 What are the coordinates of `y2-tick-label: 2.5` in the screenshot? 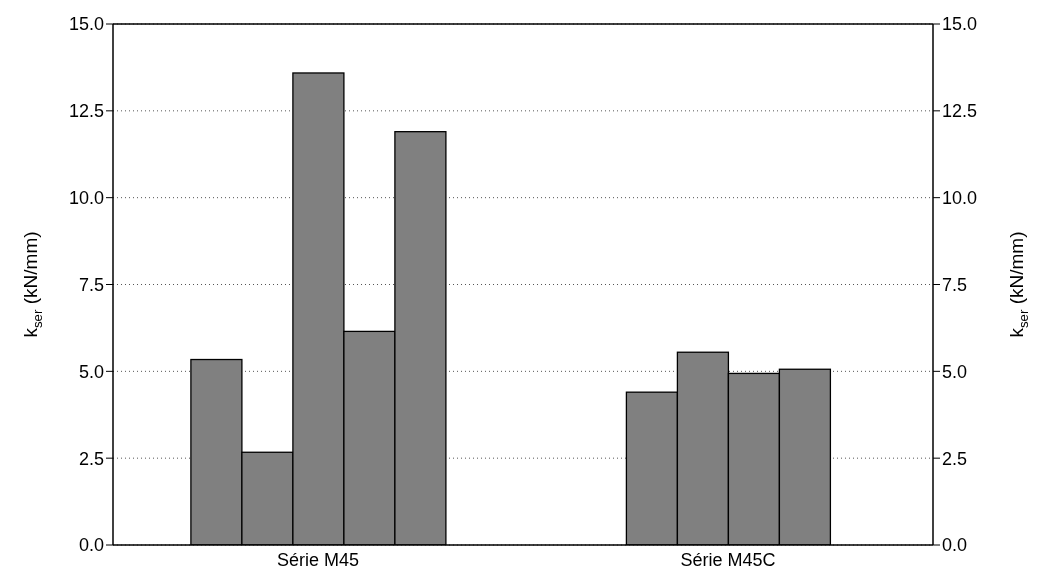 It's located at (955, 458).